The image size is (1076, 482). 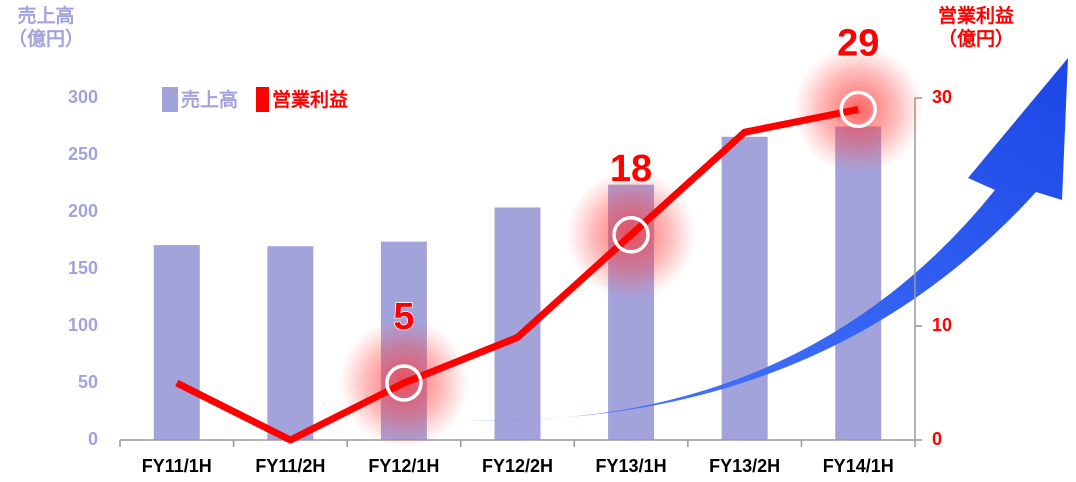 I want to click on y2-tick-label: 10, so click(x=942, y=325).